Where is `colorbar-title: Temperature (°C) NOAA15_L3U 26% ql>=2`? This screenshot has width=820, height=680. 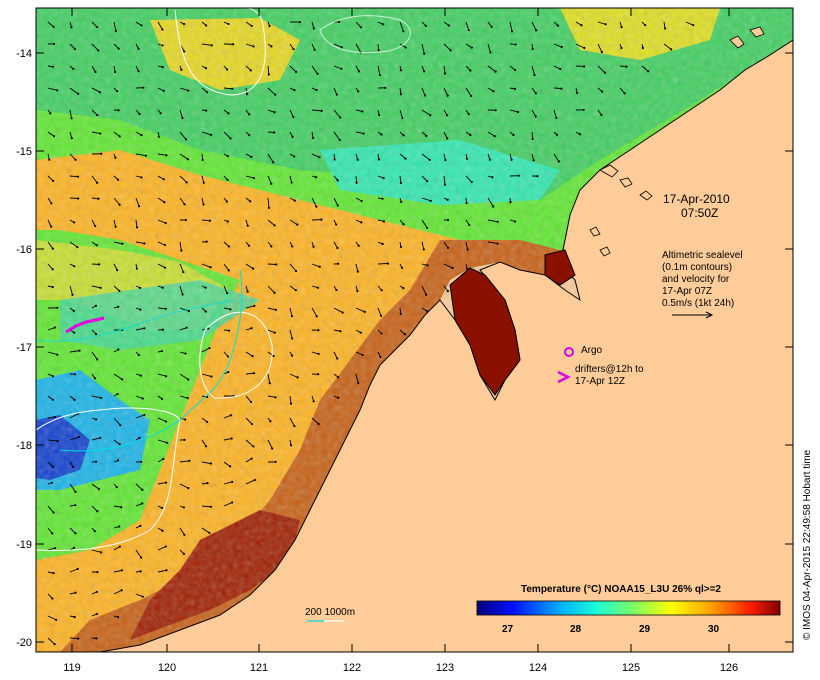 colorbar-title: Temperature (°C) NOAA15_L3U 26% ql>=2 is located at coordinates (621, 589).